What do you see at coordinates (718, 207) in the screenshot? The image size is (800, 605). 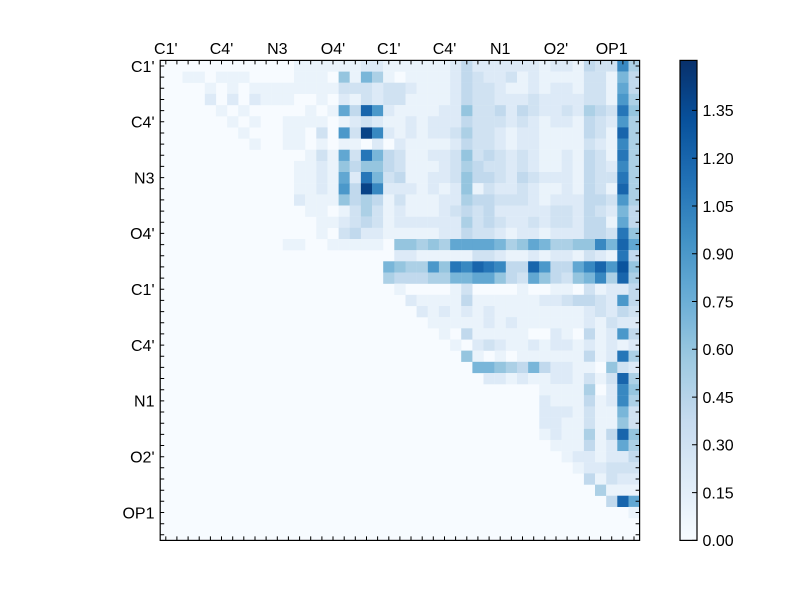 I see `svg-text: 1.05` at bounding box center [718, 207].